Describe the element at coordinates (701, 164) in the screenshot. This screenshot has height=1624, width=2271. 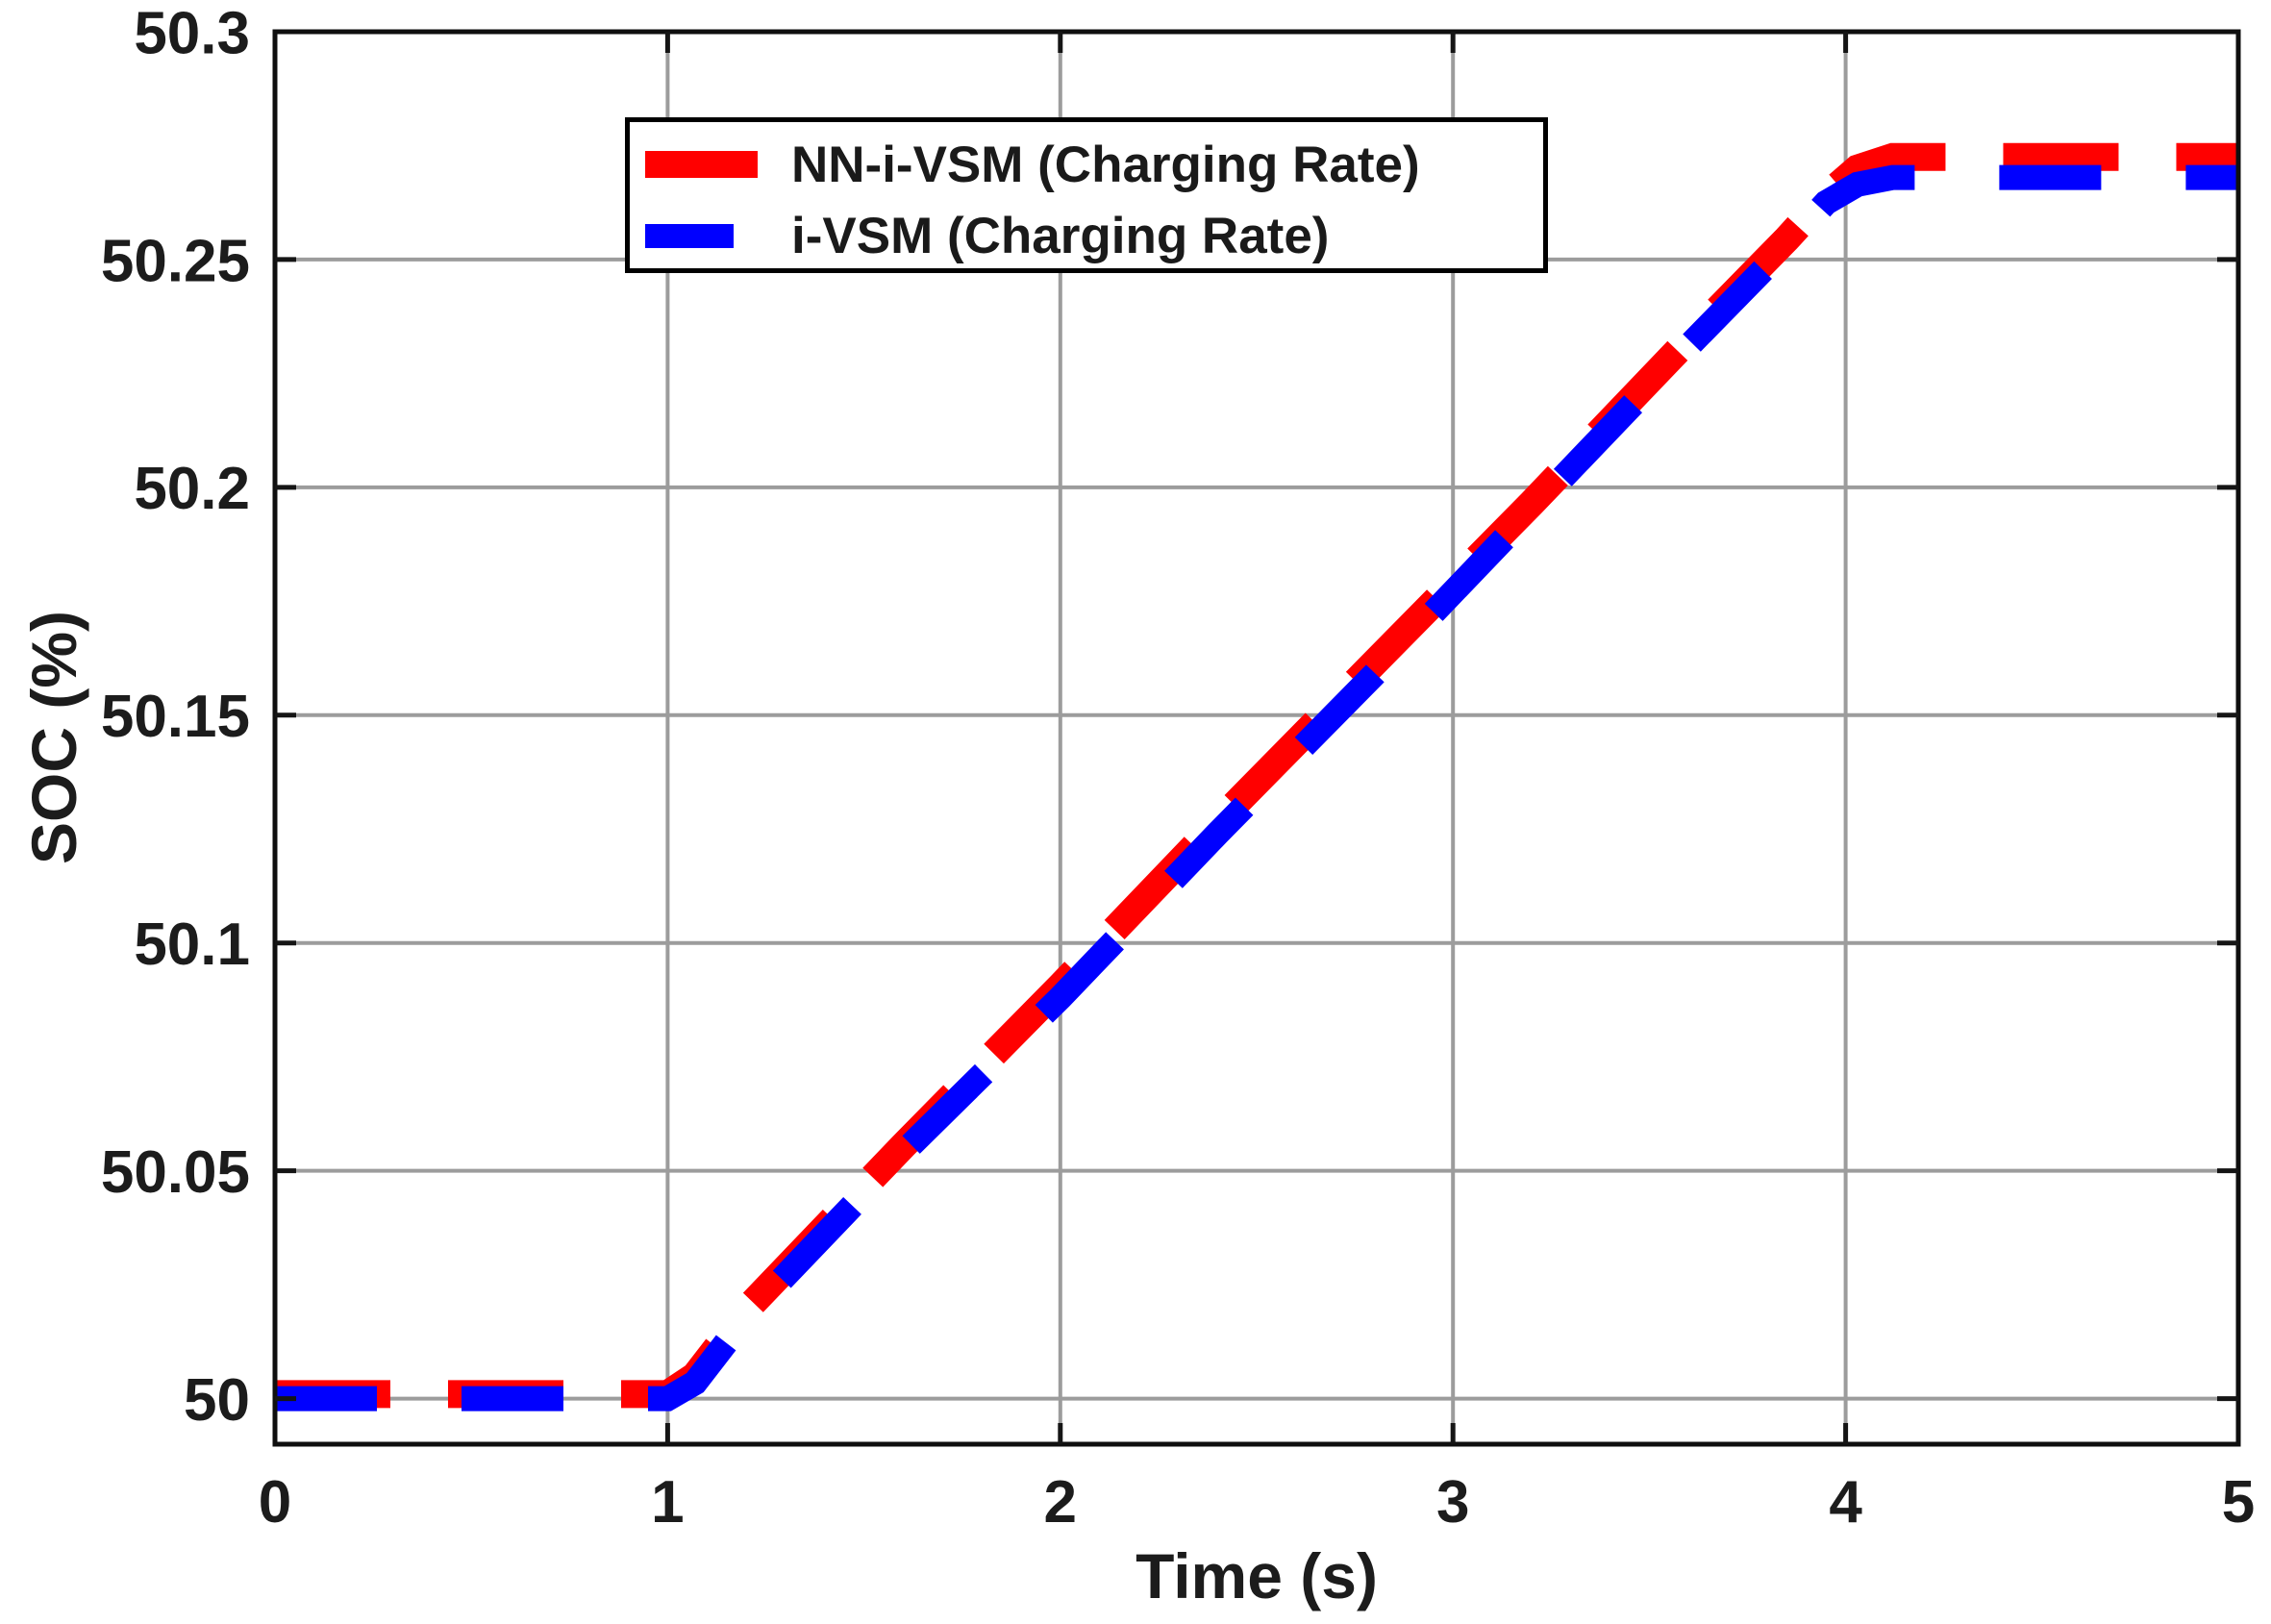
I see `red-dash-line-swatch` at that location.